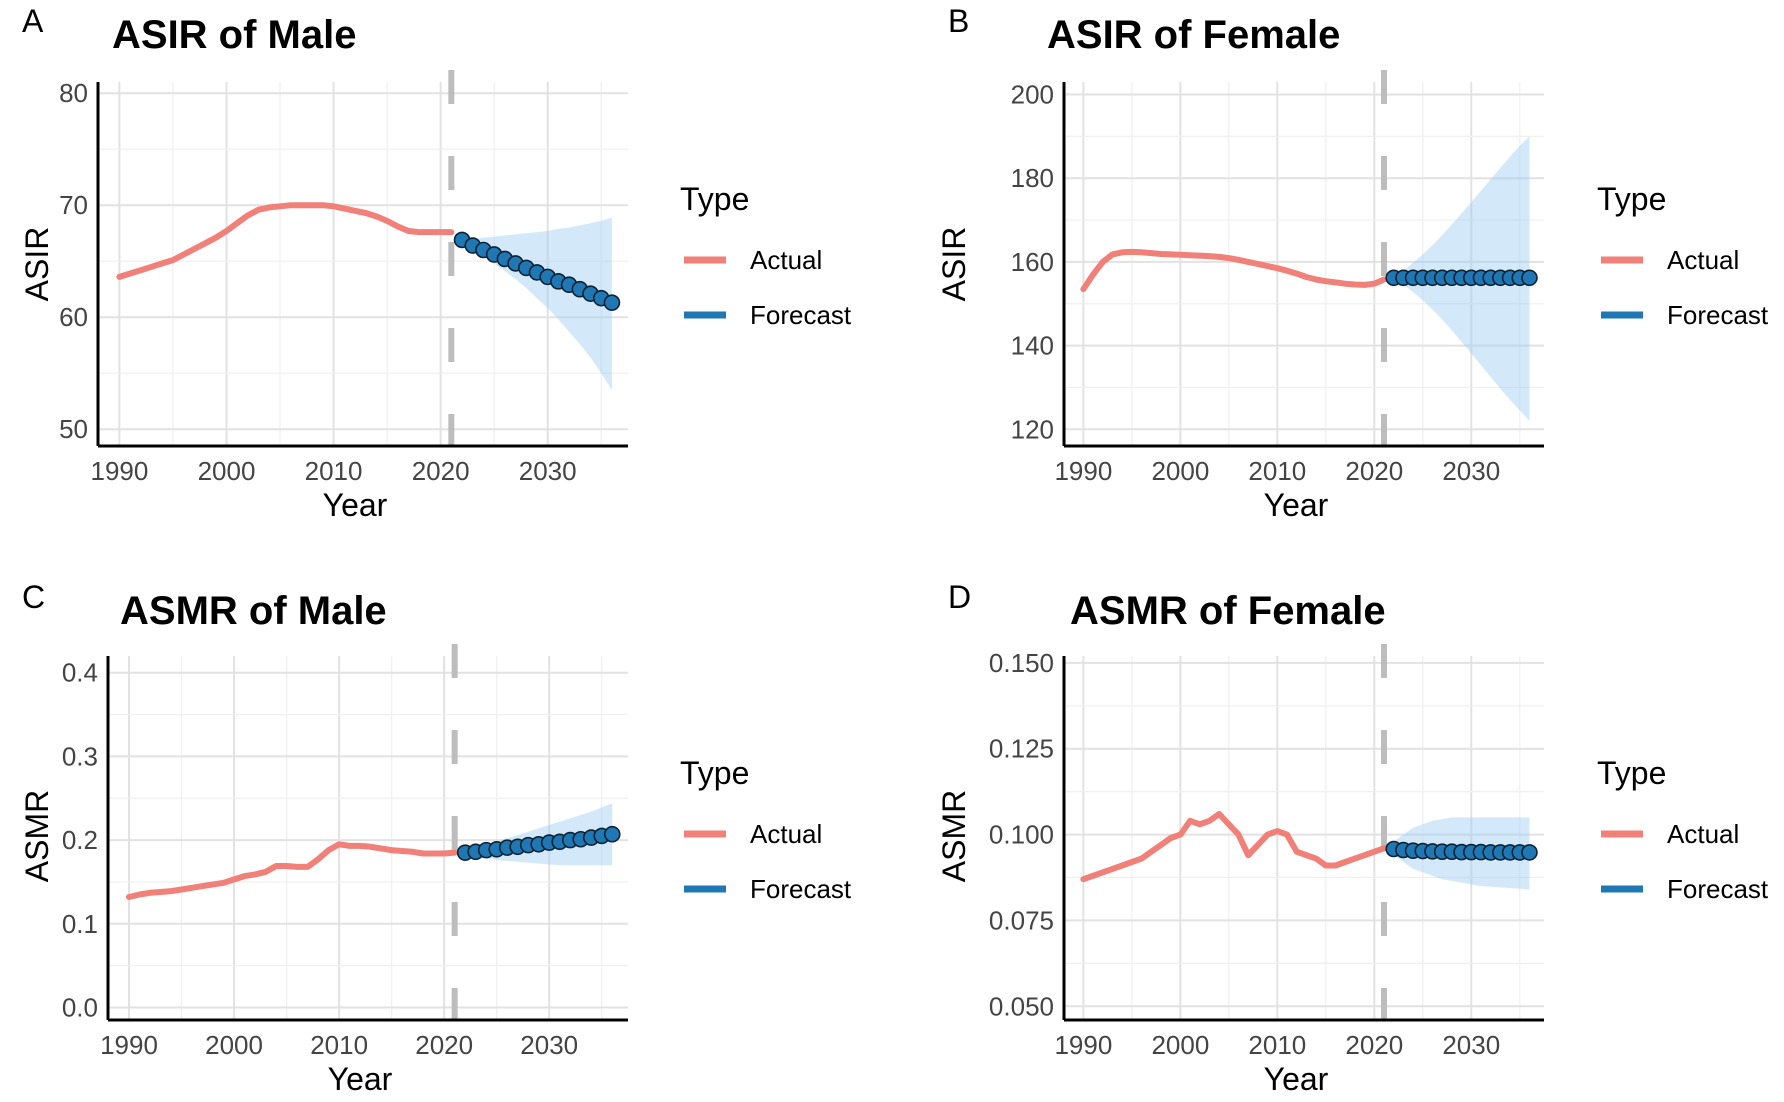 The image size is (1784, 1102). I want to click on y-tick-label: 200, so click(1032, 95).